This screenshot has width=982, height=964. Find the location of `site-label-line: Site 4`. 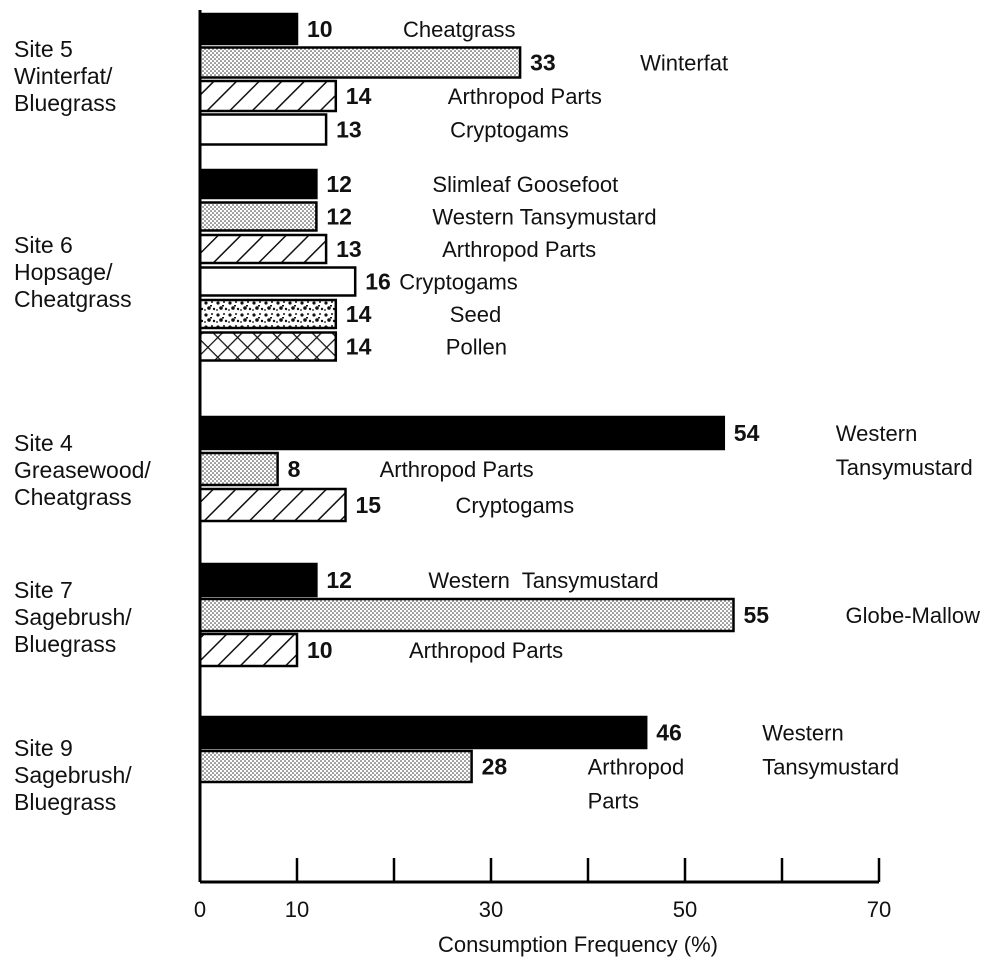

site-label-line: Site 4 is located at coordinates (43, 443).